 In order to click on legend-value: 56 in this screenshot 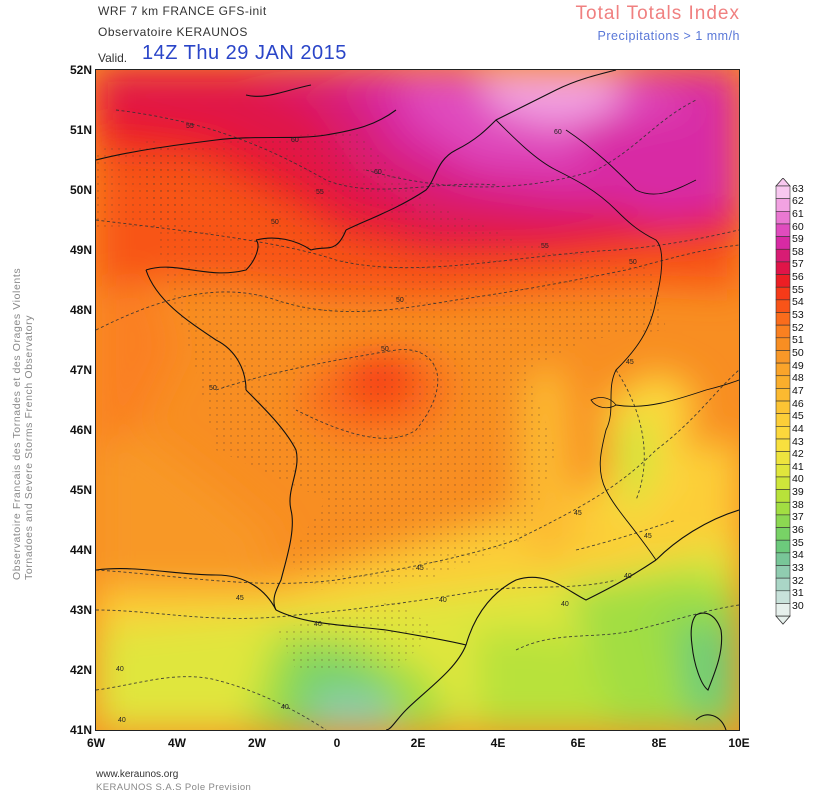, I will do `click(798, 277)`.